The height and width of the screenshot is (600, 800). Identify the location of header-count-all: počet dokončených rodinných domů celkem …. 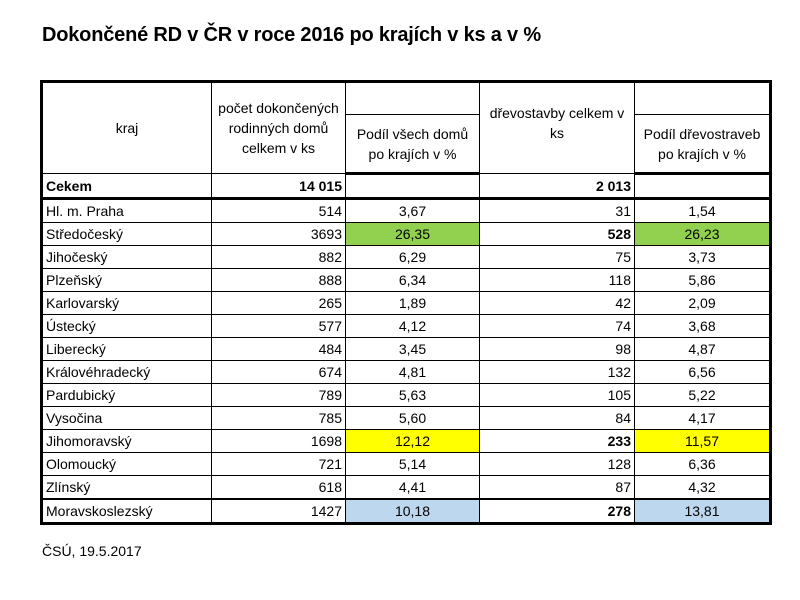
(278, 127).